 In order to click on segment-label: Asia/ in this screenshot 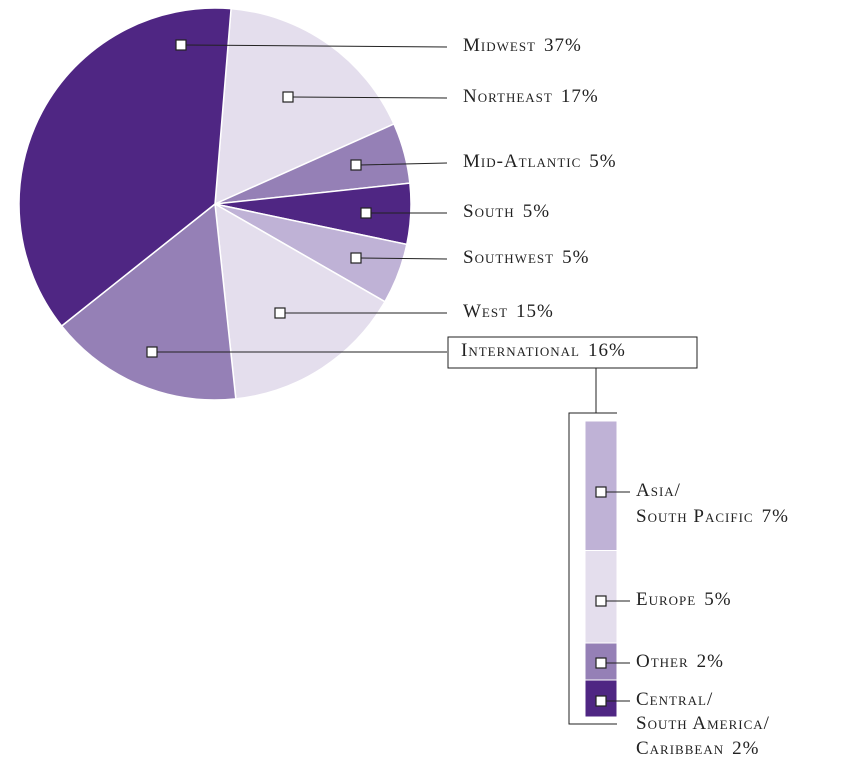, I will do `click(658, 490)`.